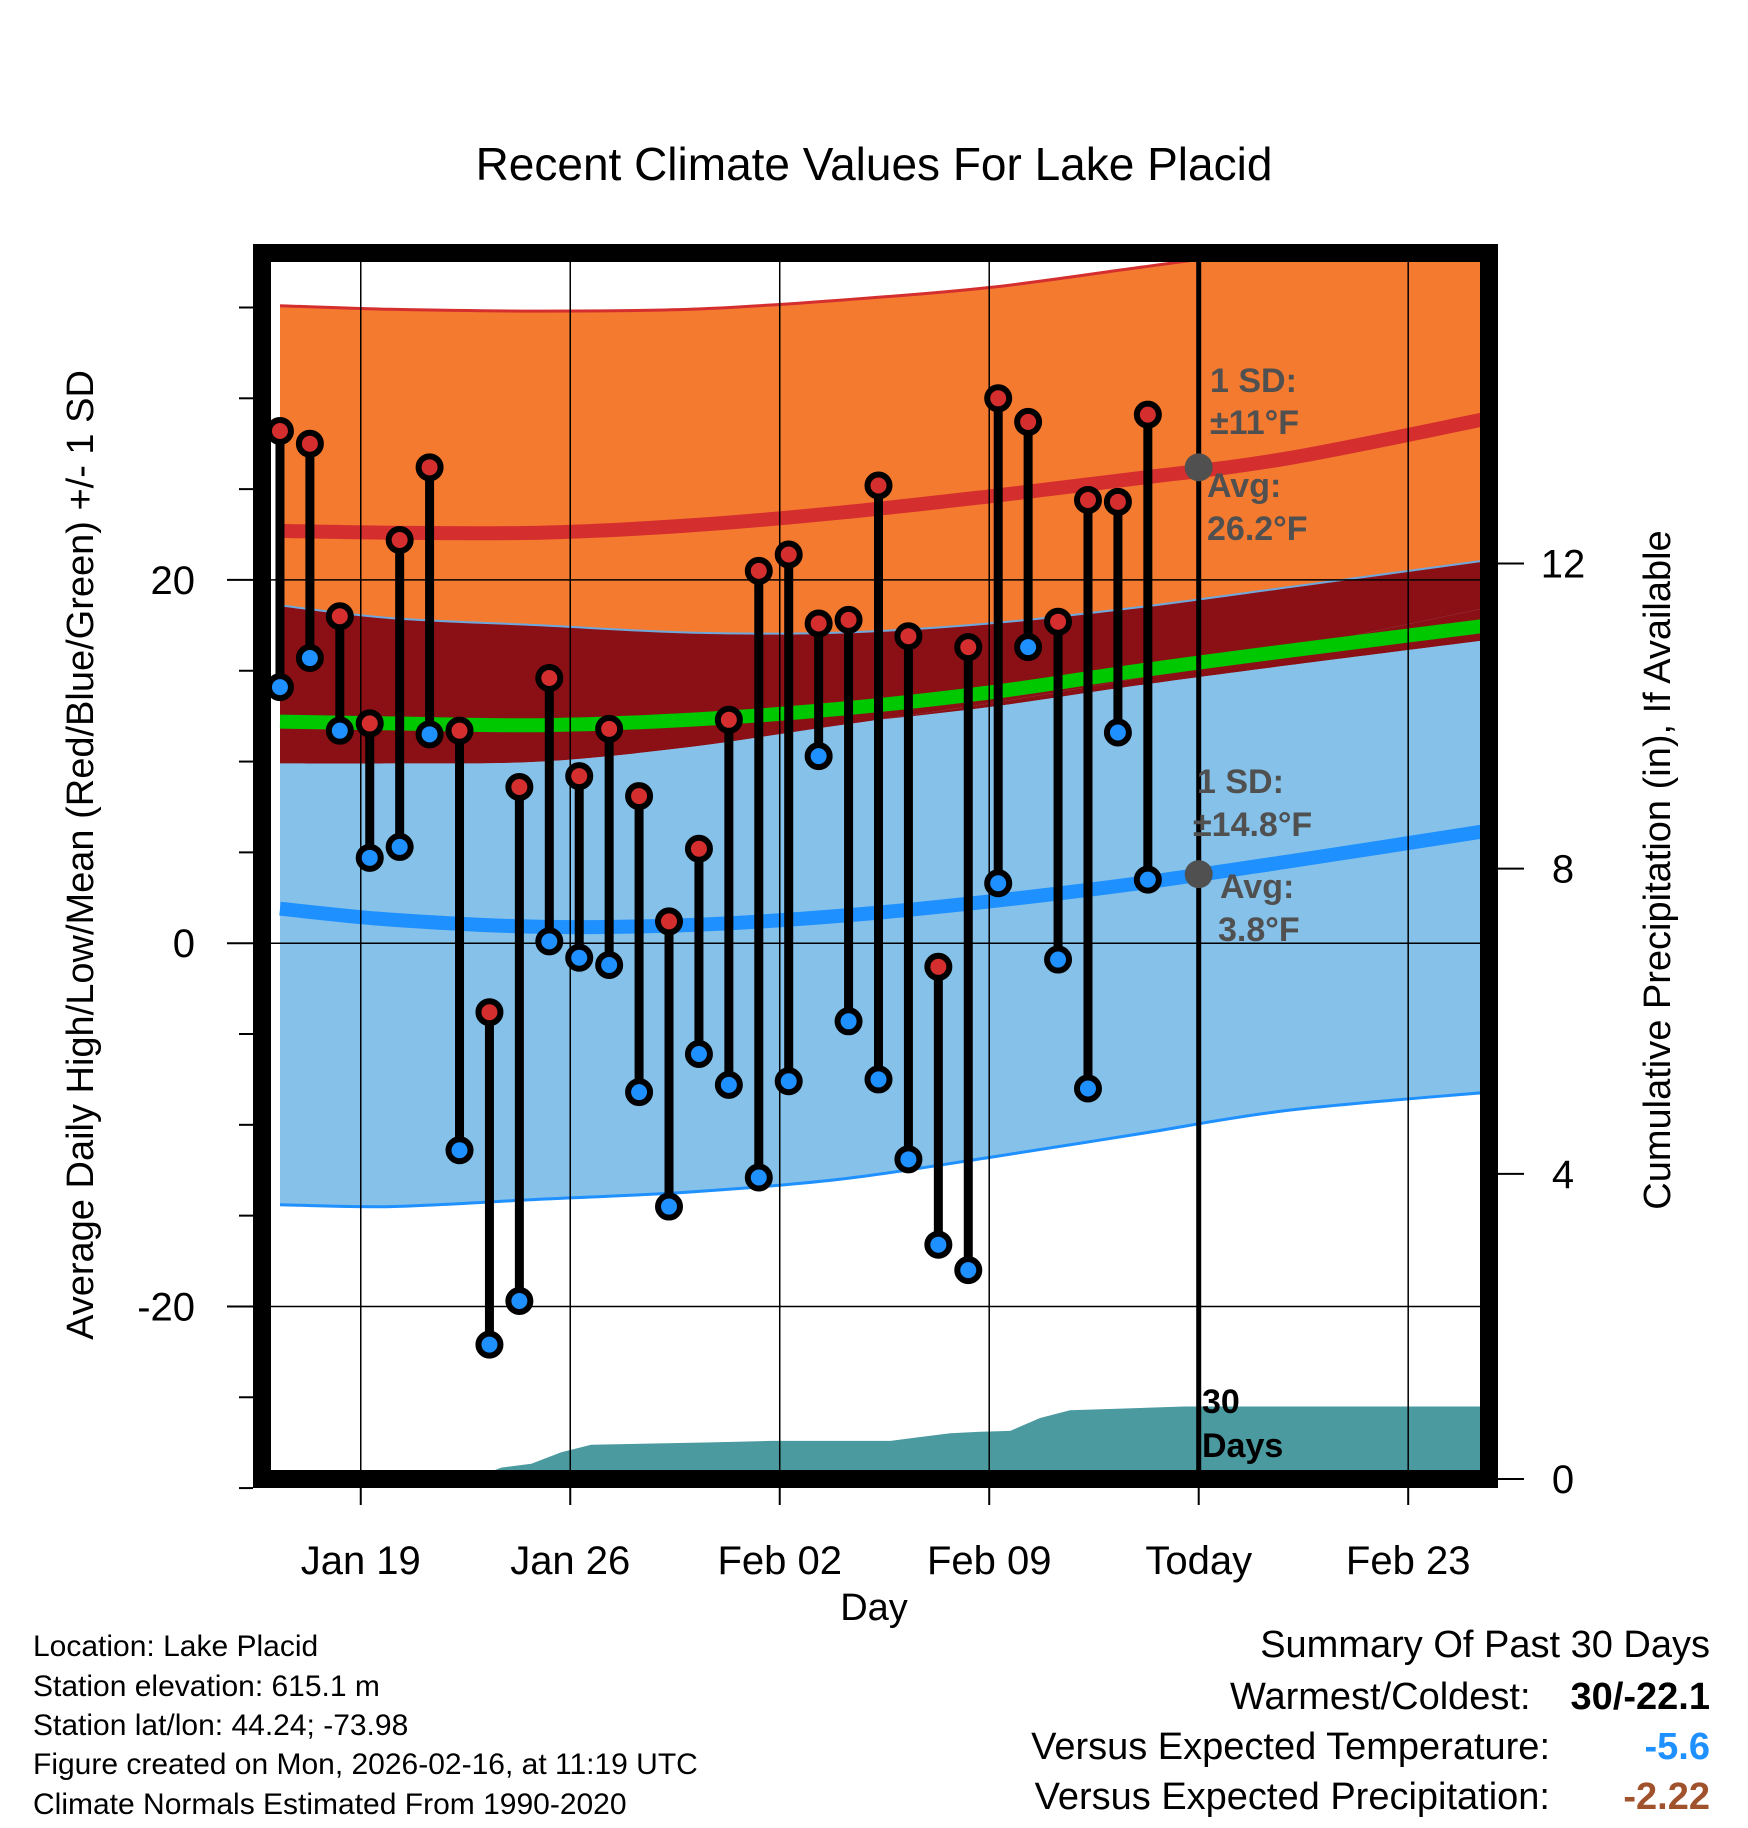  I want to click on annot-low-sd: 1 SD:, so click(1240, 782).